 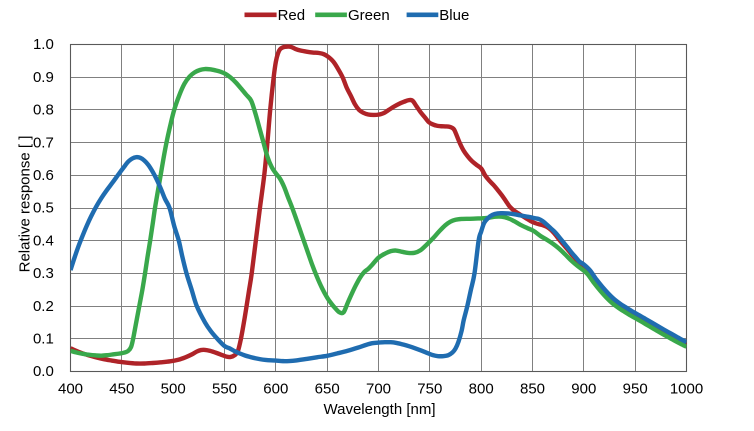 I want to click on svg-text: 0.2, so click(x=43, y=306).